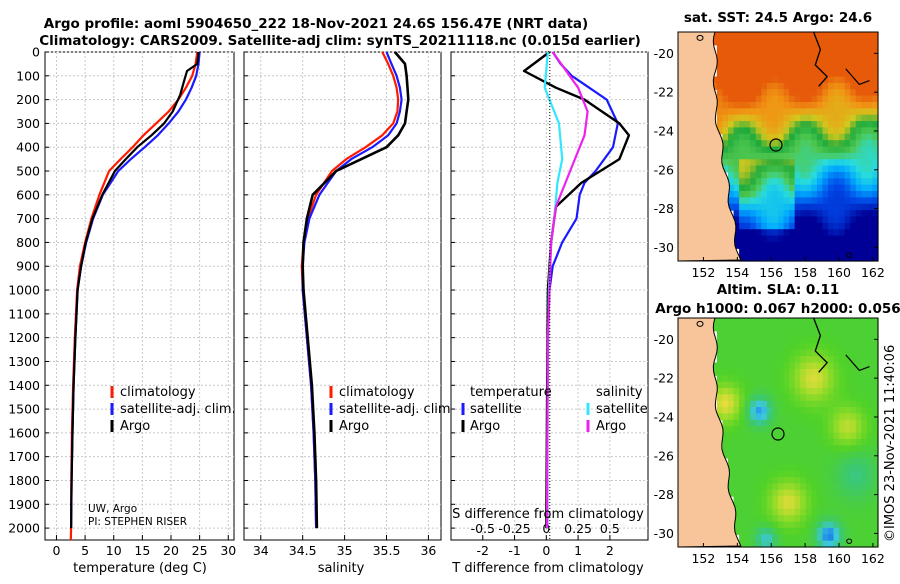  What do you see at coordinates (28, 218) in the screenshot?
I see `y-tick-label: 700` at bounding box center [28, 218].